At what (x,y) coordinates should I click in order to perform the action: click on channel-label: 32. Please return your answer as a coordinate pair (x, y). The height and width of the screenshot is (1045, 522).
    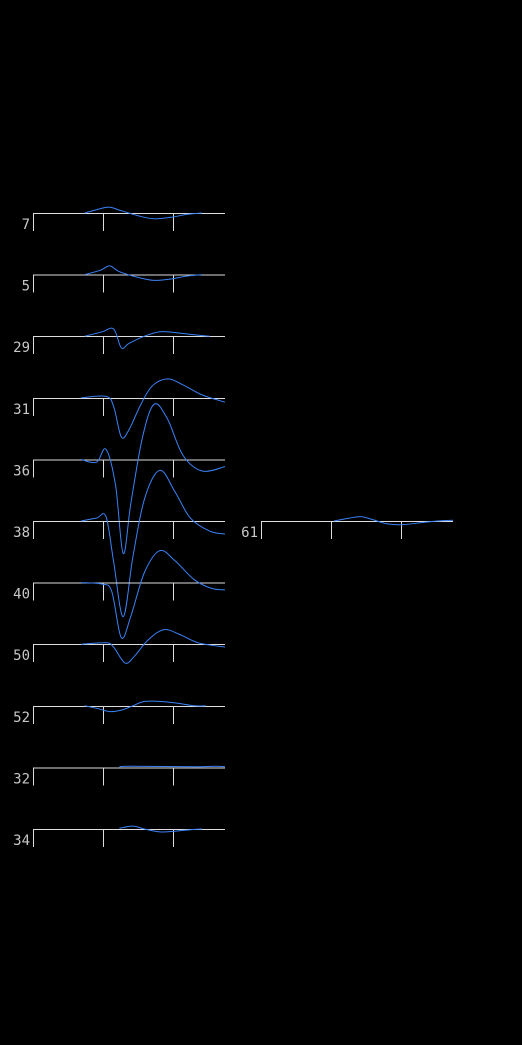
    Looking at the image, I should click on (21, 779).